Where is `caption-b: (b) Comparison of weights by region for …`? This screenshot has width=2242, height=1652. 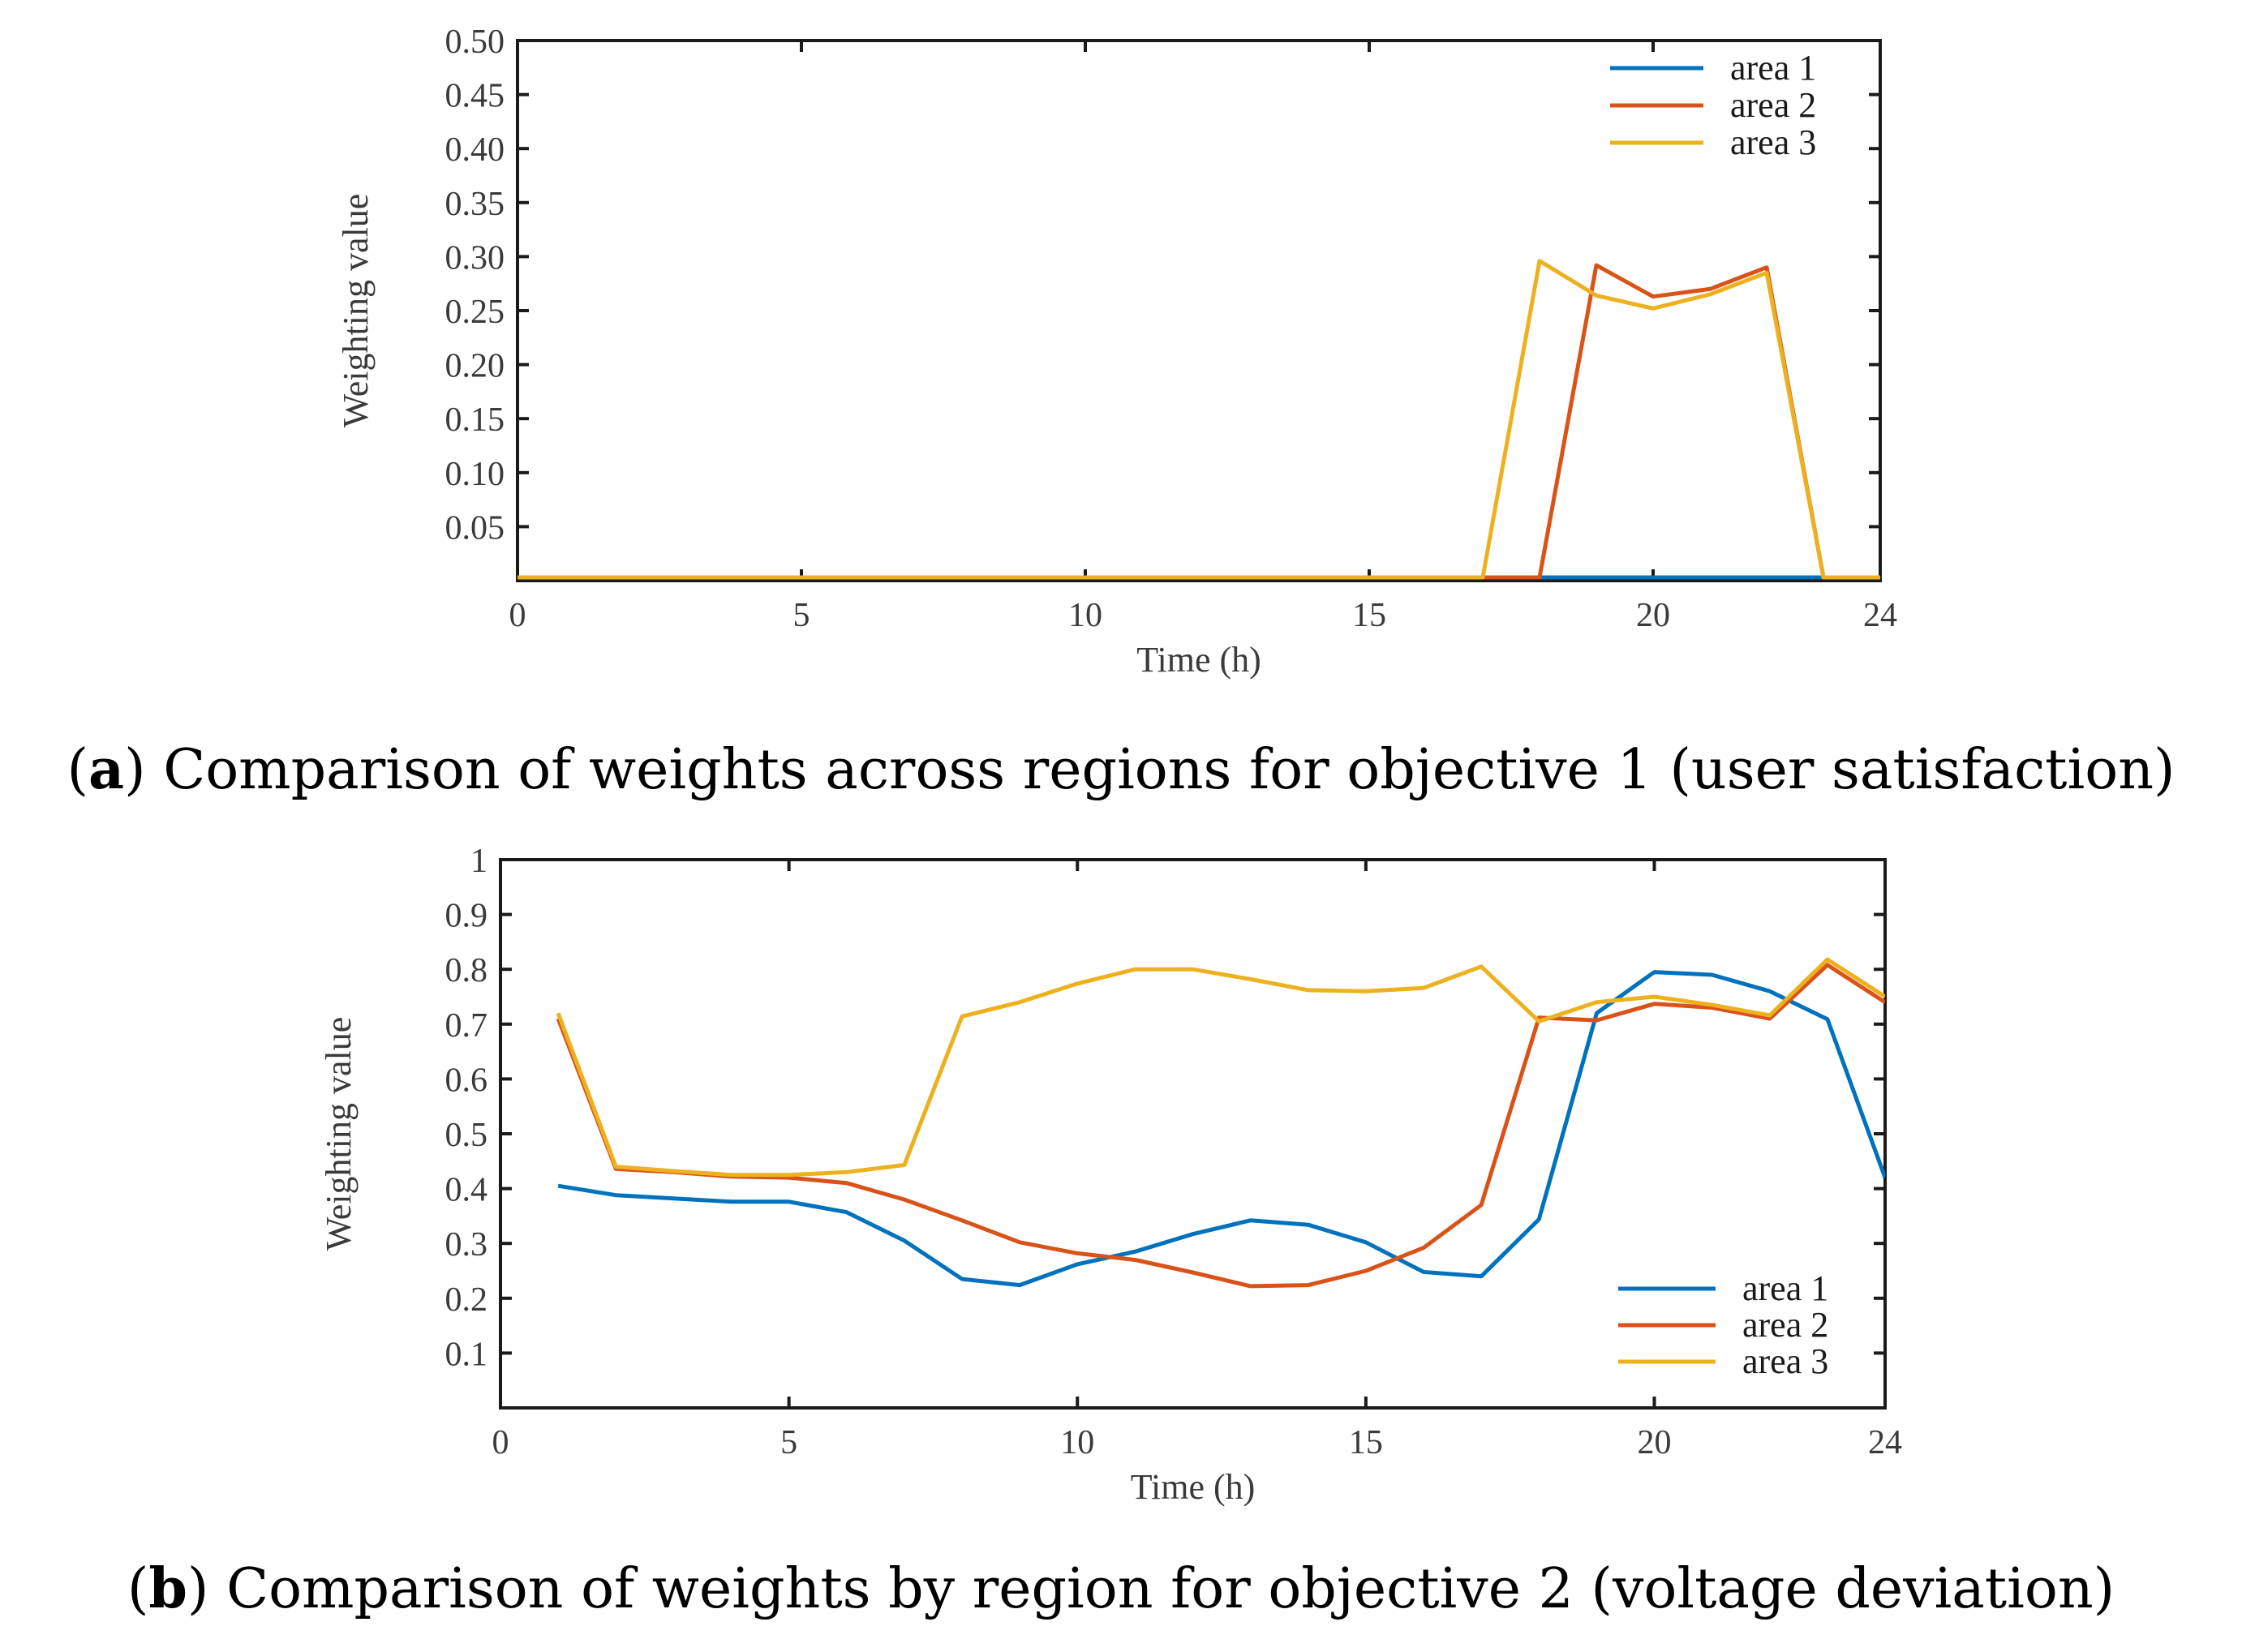
caption-b: (b) Comparison of weights by region for … is located at coordinates (1121, 1589).